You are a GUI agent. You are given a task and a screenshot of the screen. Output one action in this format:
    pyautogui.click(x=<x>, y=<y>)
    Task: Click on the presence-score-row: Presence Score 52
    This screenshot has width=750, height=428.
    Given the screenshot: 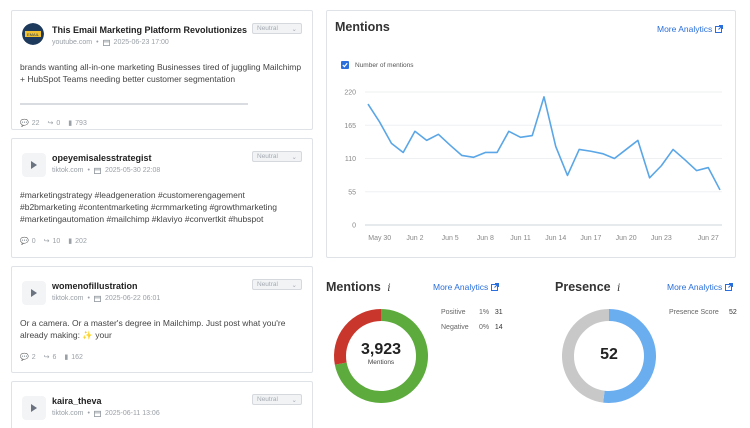 What is the action you would take?
    pyautogui.click(x=703, y=312)
    